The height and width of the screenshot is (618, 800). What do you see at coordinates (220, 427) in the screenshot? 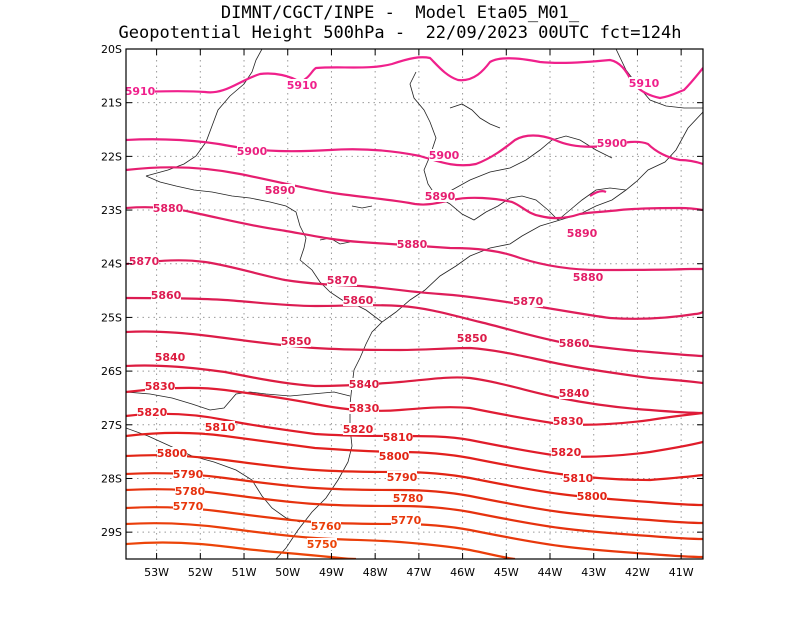
I see `contour-label-5810: 5810` at bounding box center [220, 427].